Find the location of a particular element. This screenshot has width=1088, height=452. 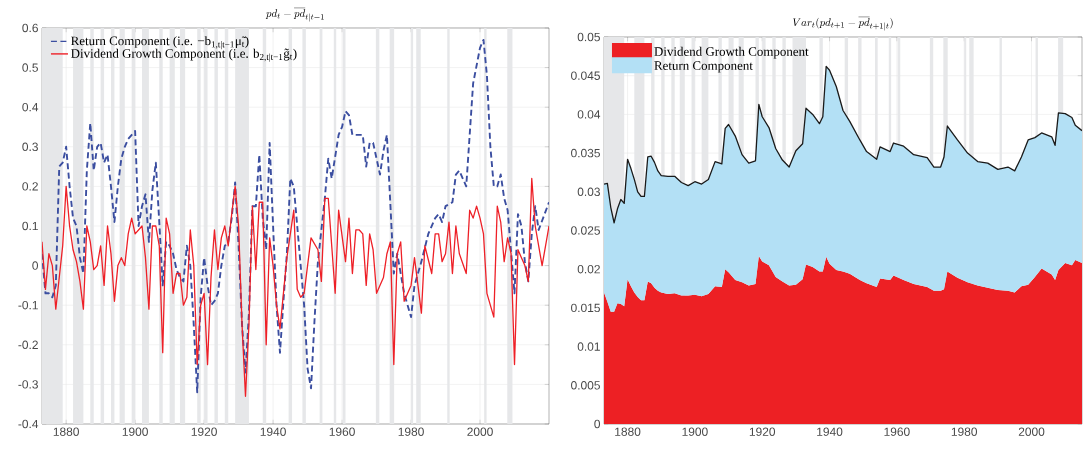

y-tick-label: 0.05 is located at coordinates (588, 37).